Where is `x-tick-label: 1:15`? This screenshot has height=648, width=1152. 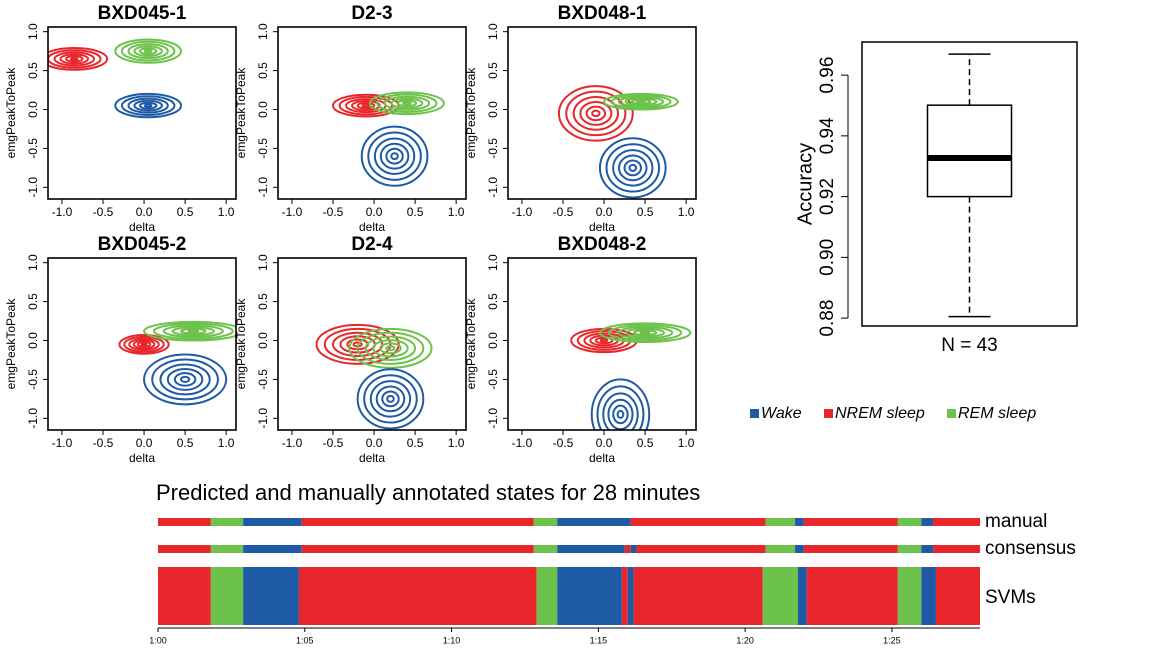
x-tick-label: 1:15 is located at coordinates (599, 640).